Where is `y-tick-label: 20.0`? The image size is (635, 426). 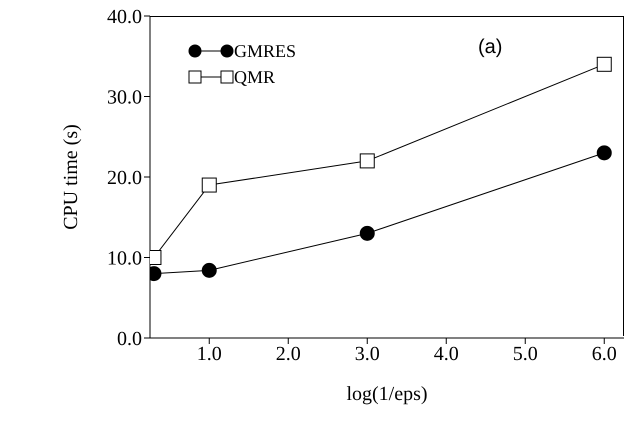
y-tick-label: 20.0 is located at coordinates (124, 178).